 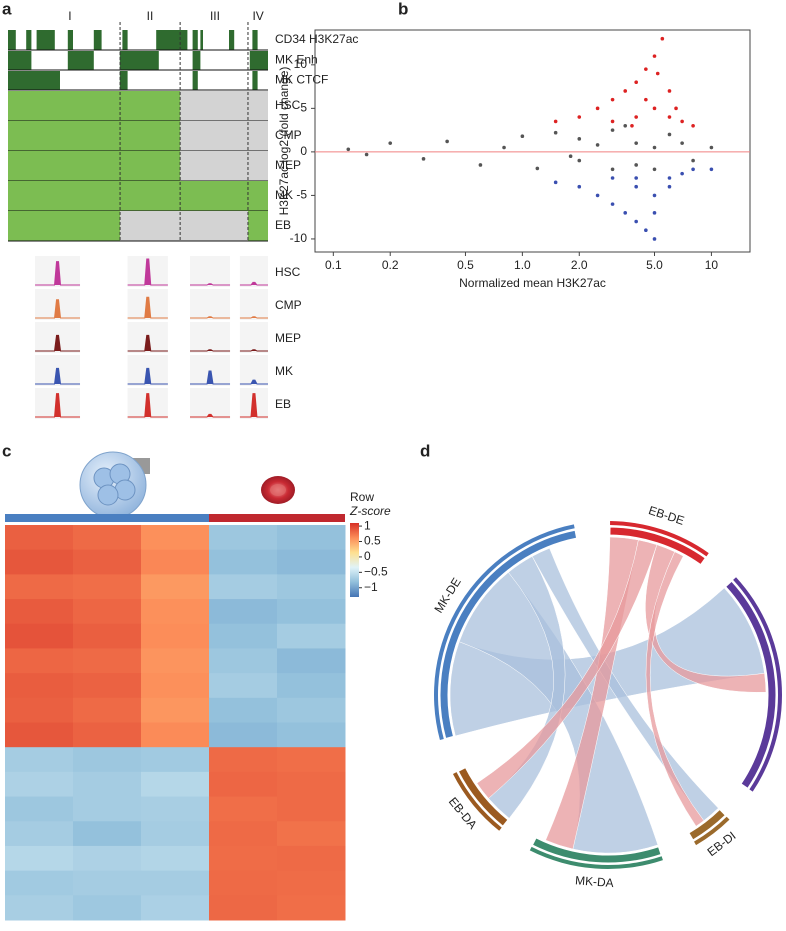 I want to click on colorbar-tick-label: 1, so click(x=367, y=525).